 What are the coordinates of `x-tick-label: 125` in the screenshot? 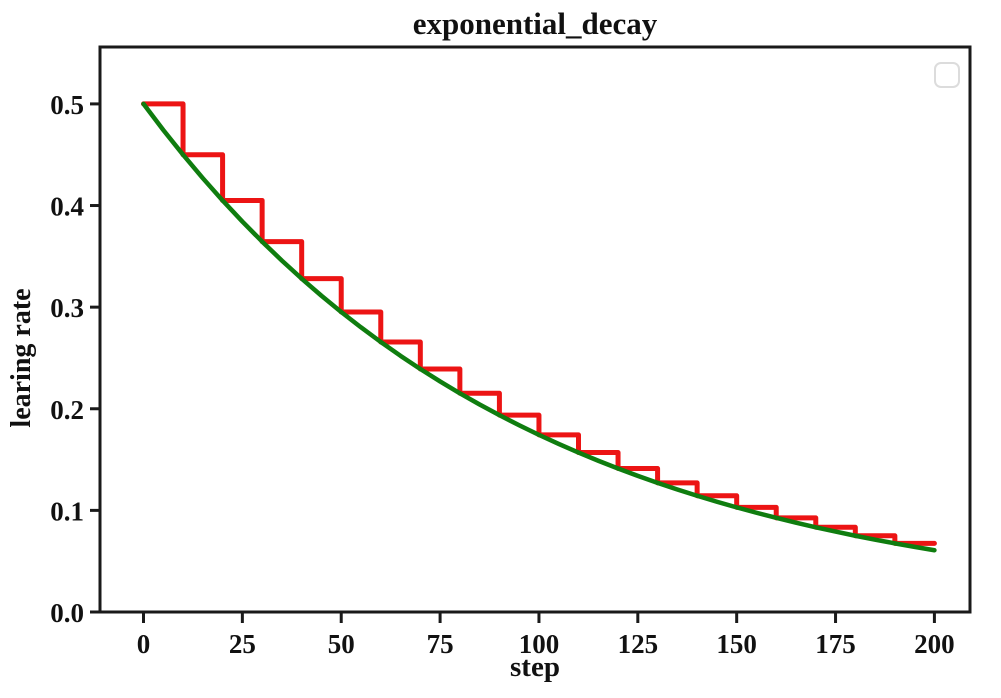 It's located at (638, 644).